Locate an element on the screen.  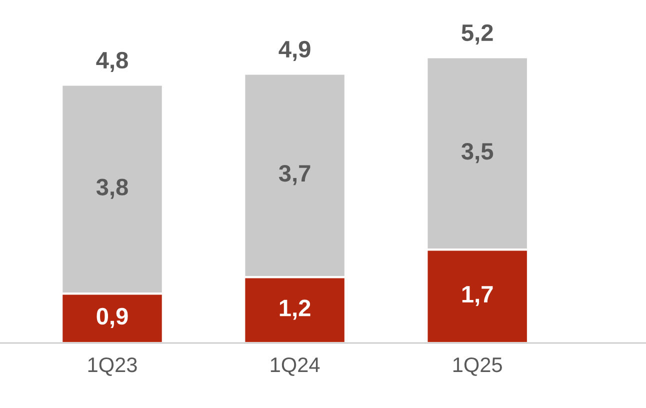
data-label: 1,2 is located at coordinates (295, 310).